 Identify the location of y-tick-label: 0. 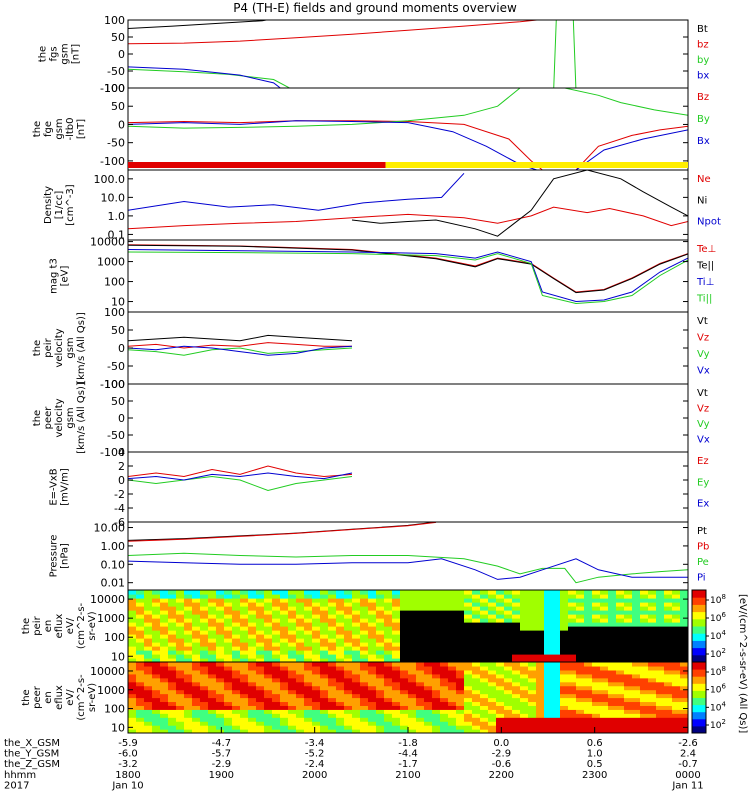
(121, 348).